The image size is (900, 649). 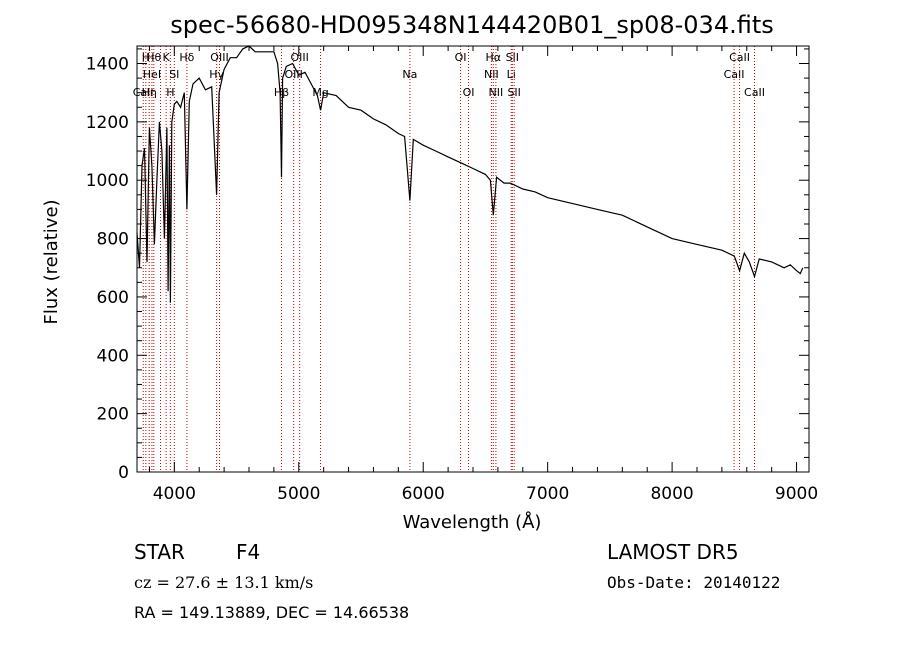 What do you see at coordinates (113, 415) in the screenshot?
I see `y-tick-label-1: 200` at bounding box center [113, 415].